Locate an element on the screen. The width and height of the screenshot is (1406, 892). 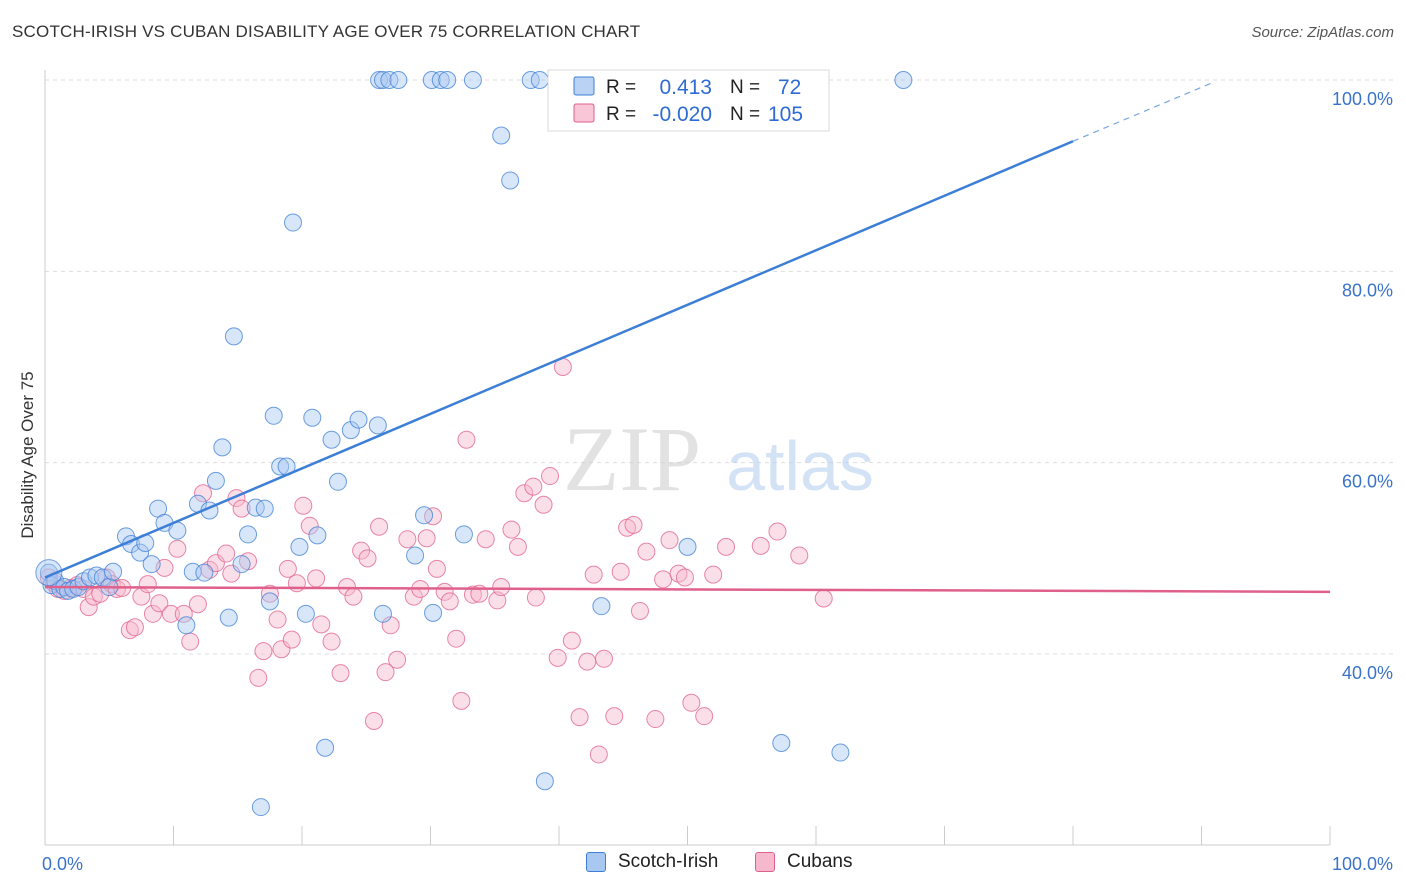
y-tick-label-0: 40.0% is located at coordinates (1367, 673).